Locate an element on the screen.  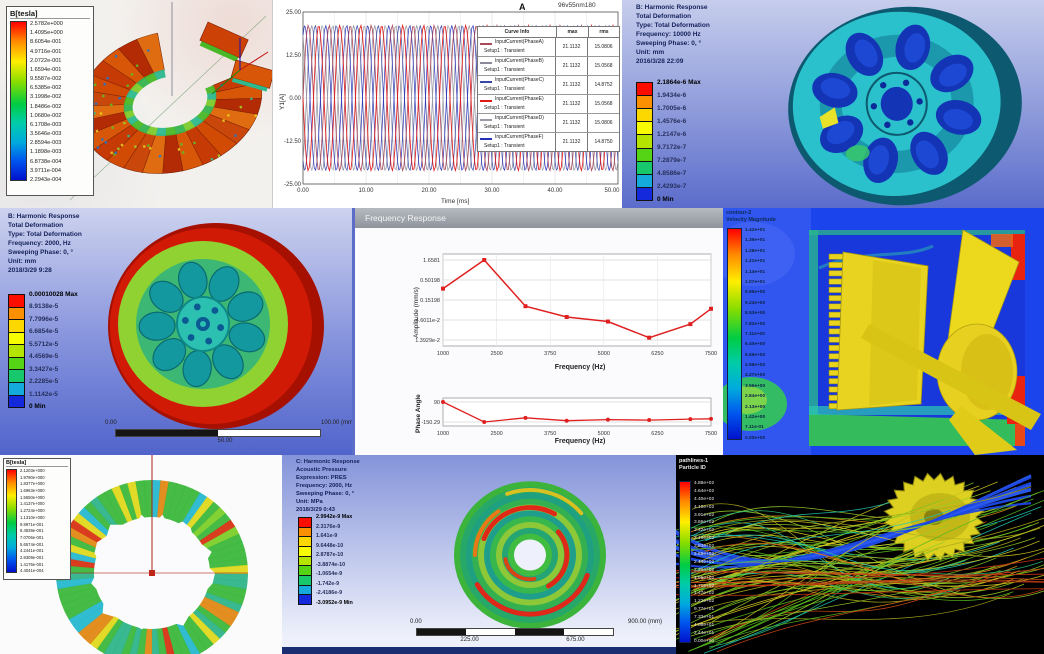
col-max: max is located at coordinates (573, 32).